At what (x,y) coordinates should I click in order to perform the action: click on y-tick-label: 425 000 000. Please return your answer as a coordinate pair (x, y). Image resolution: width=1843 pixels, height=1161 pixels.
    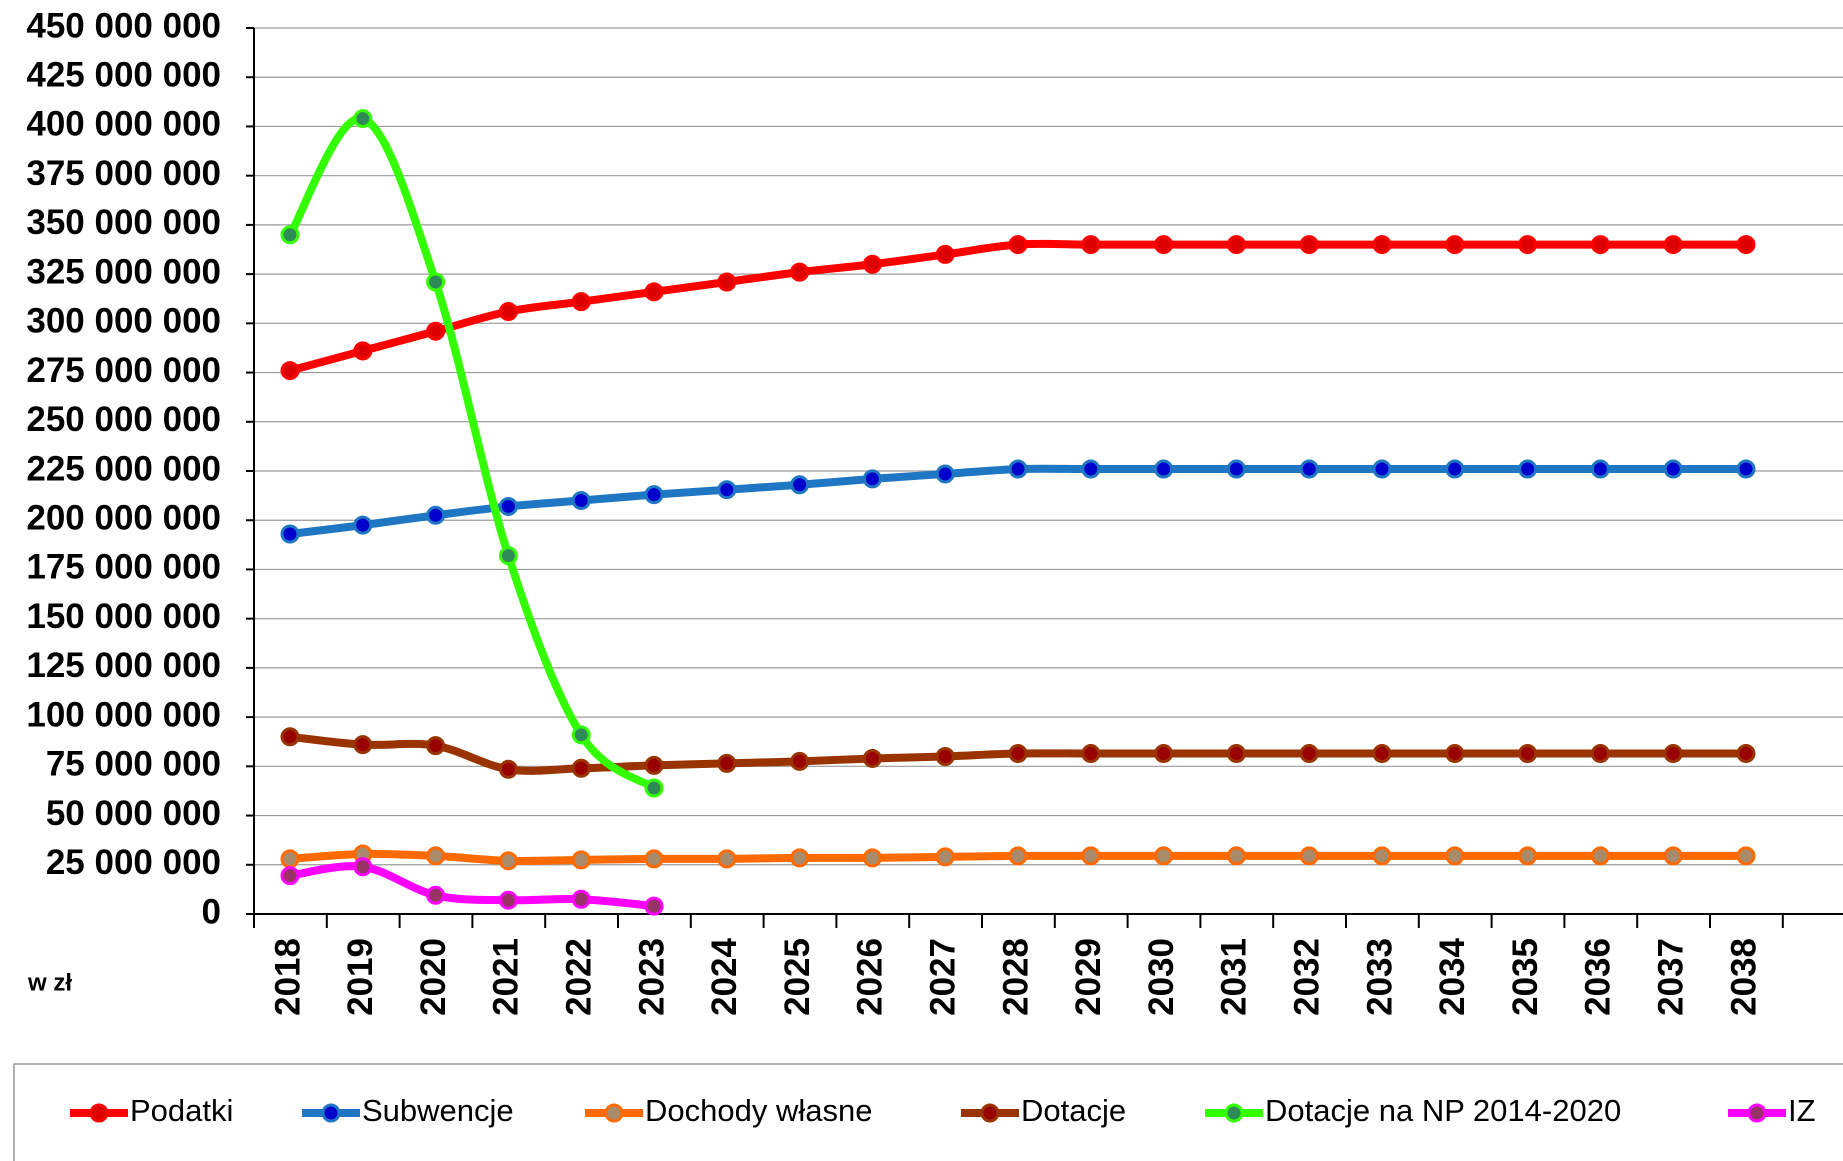
    Looking at the image, I should click on (123, 74).